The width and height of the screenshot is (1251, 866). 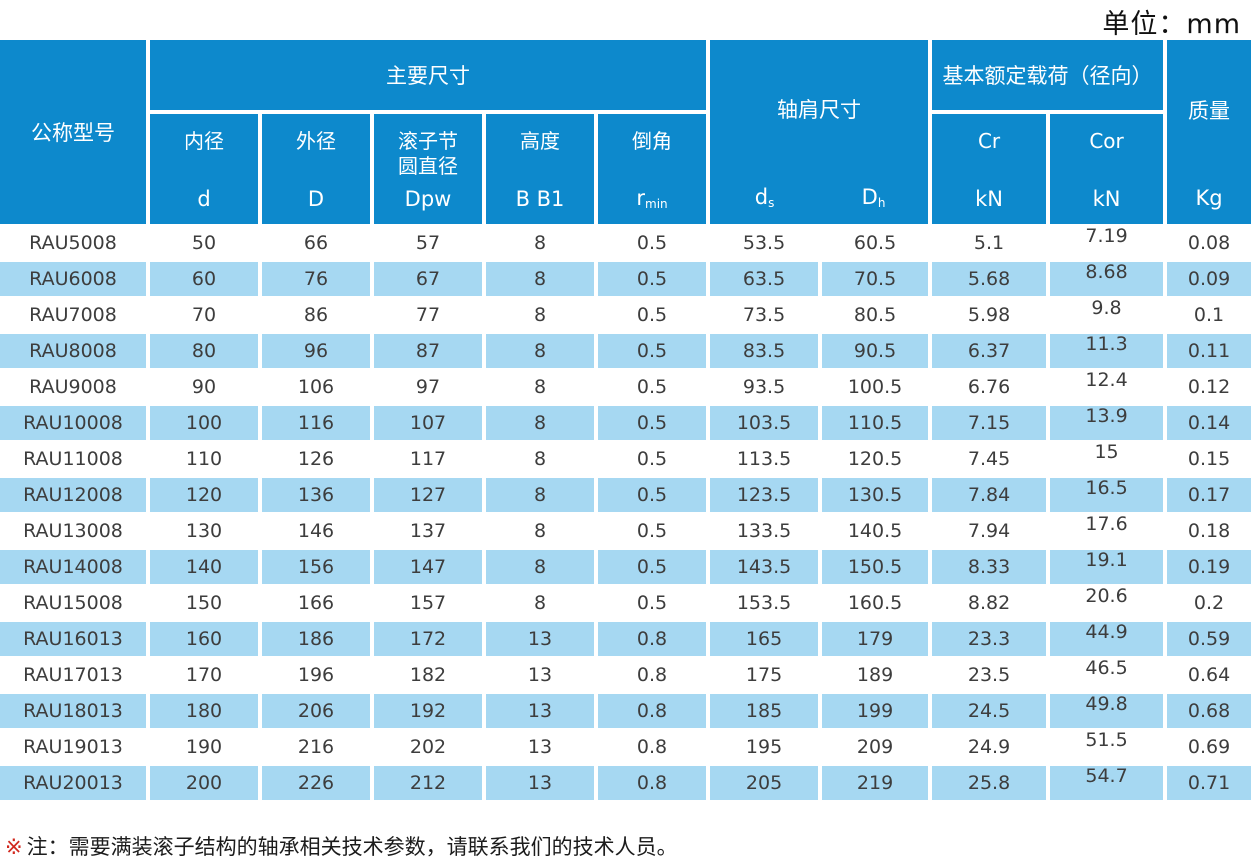 I want to click on cell-D: 196, so click(x=315, y=675).